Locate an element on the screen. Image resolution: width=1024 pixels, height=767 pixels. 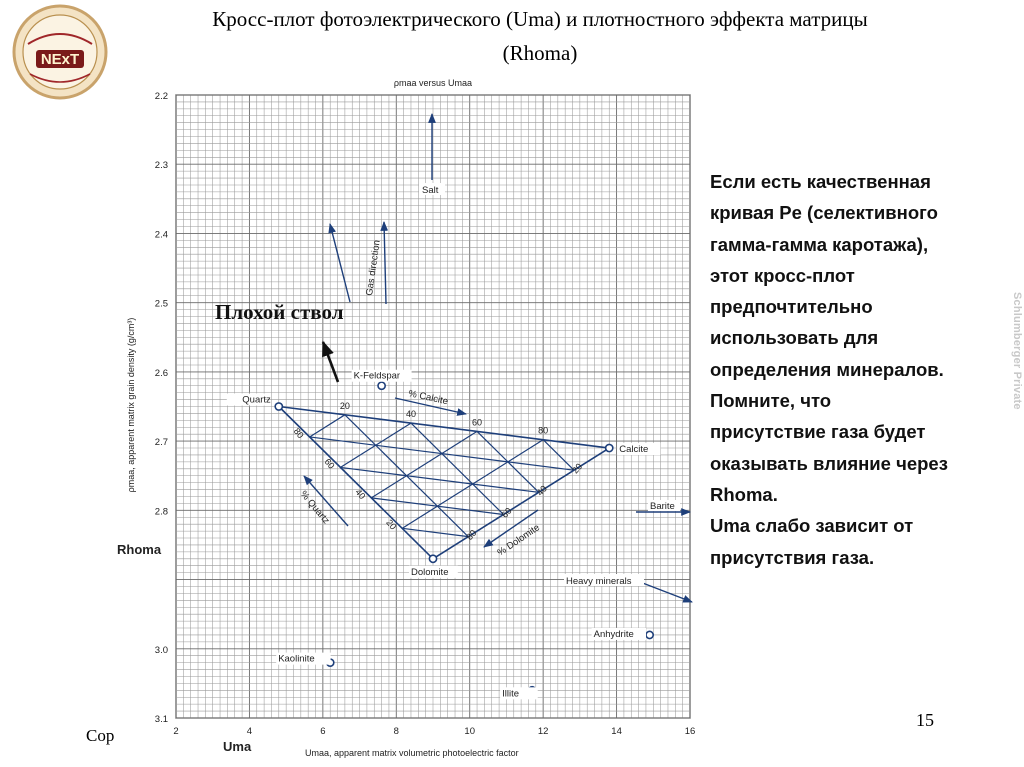
mineral-label: Kaolinite is located at coordinates (296, 659).